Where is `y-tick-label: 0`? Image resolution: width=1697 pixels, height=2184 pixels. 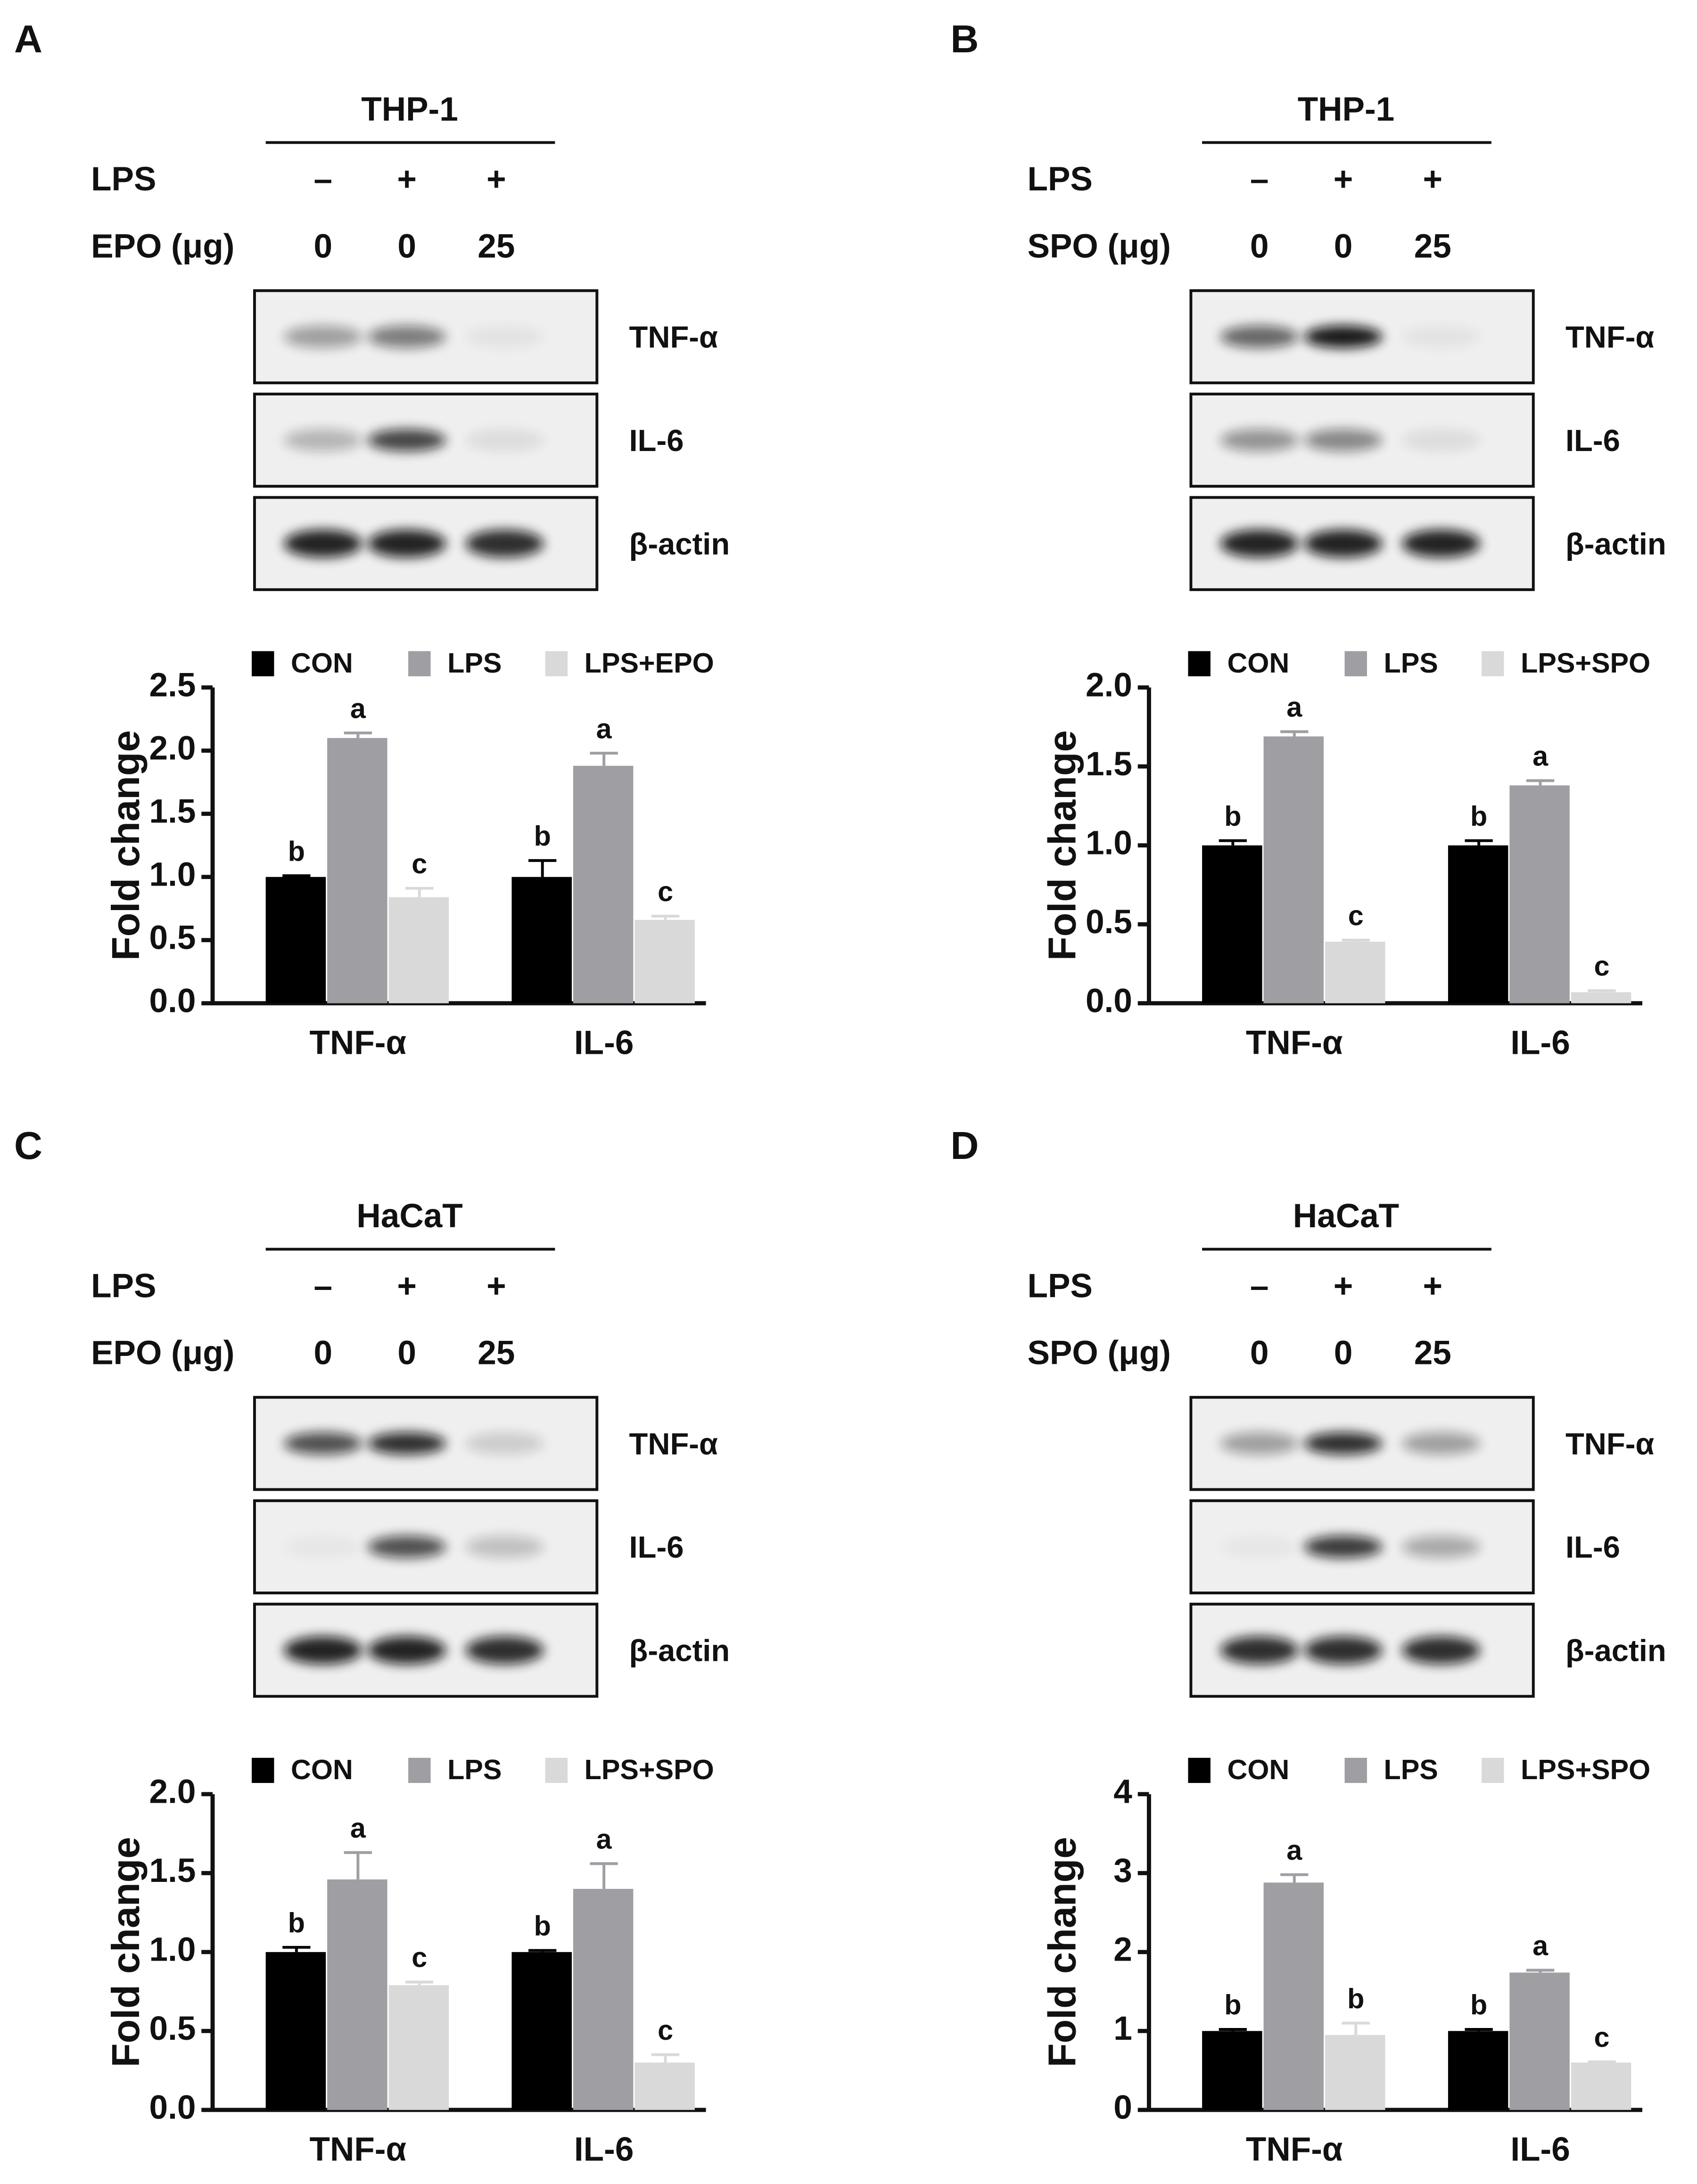 y-tick-label: 0 is located at coordinates (1123, 2108).